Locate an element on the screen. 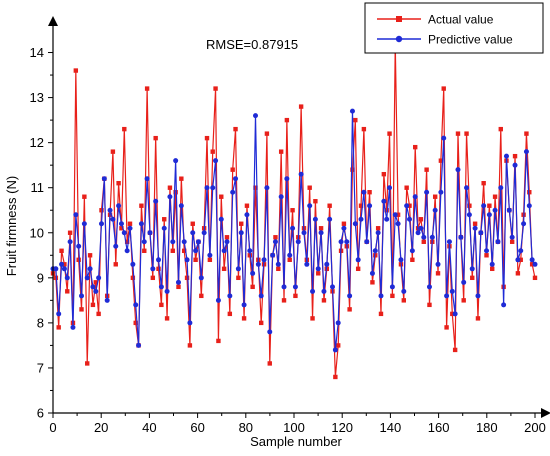 The width and height of the screenshot is (550, 456). legend-label: Actual value is located at coordinates (461, 20).